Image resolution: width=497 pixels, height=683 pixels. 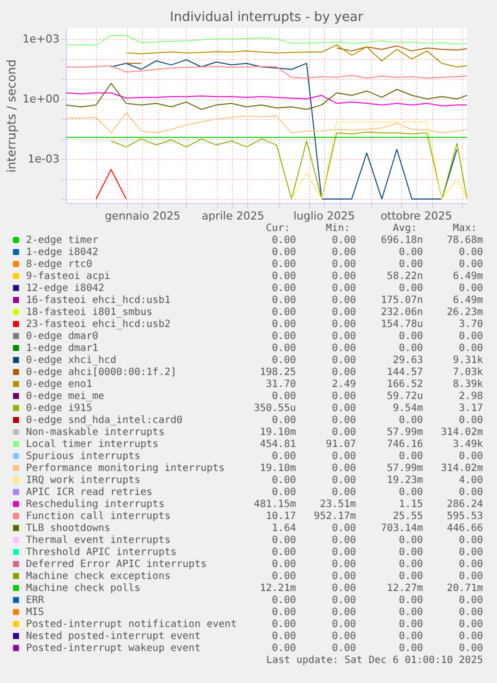 What do you see at coordinates (371, 444) in the screenshot?
I see `text: 454.81 91.07 746.16 3.49k` at bounding box center [371, 444].